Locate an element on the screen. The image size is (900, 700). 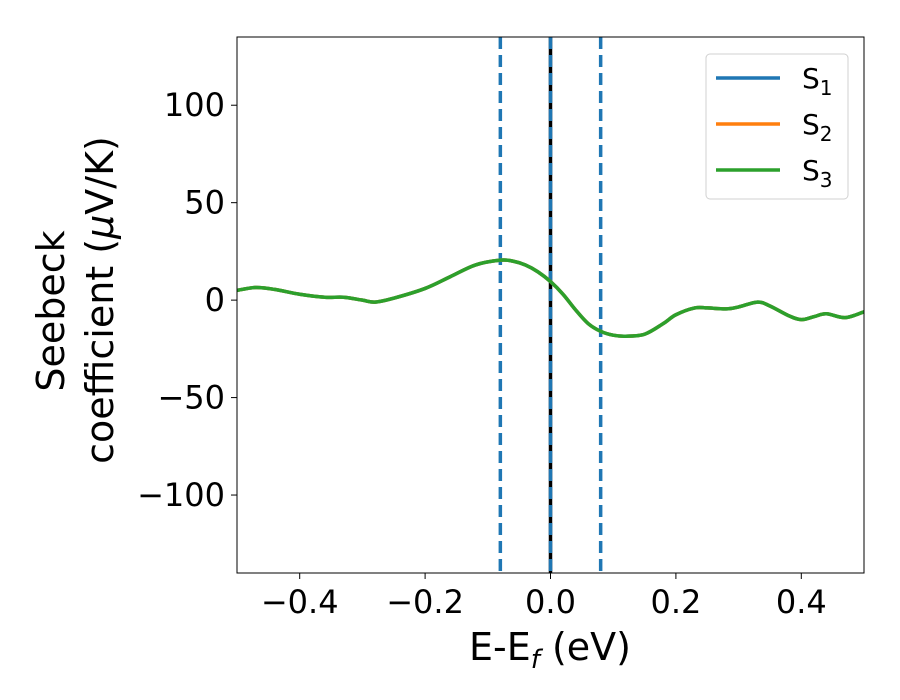
series-line-s3 is located at coordinates (550, 298).